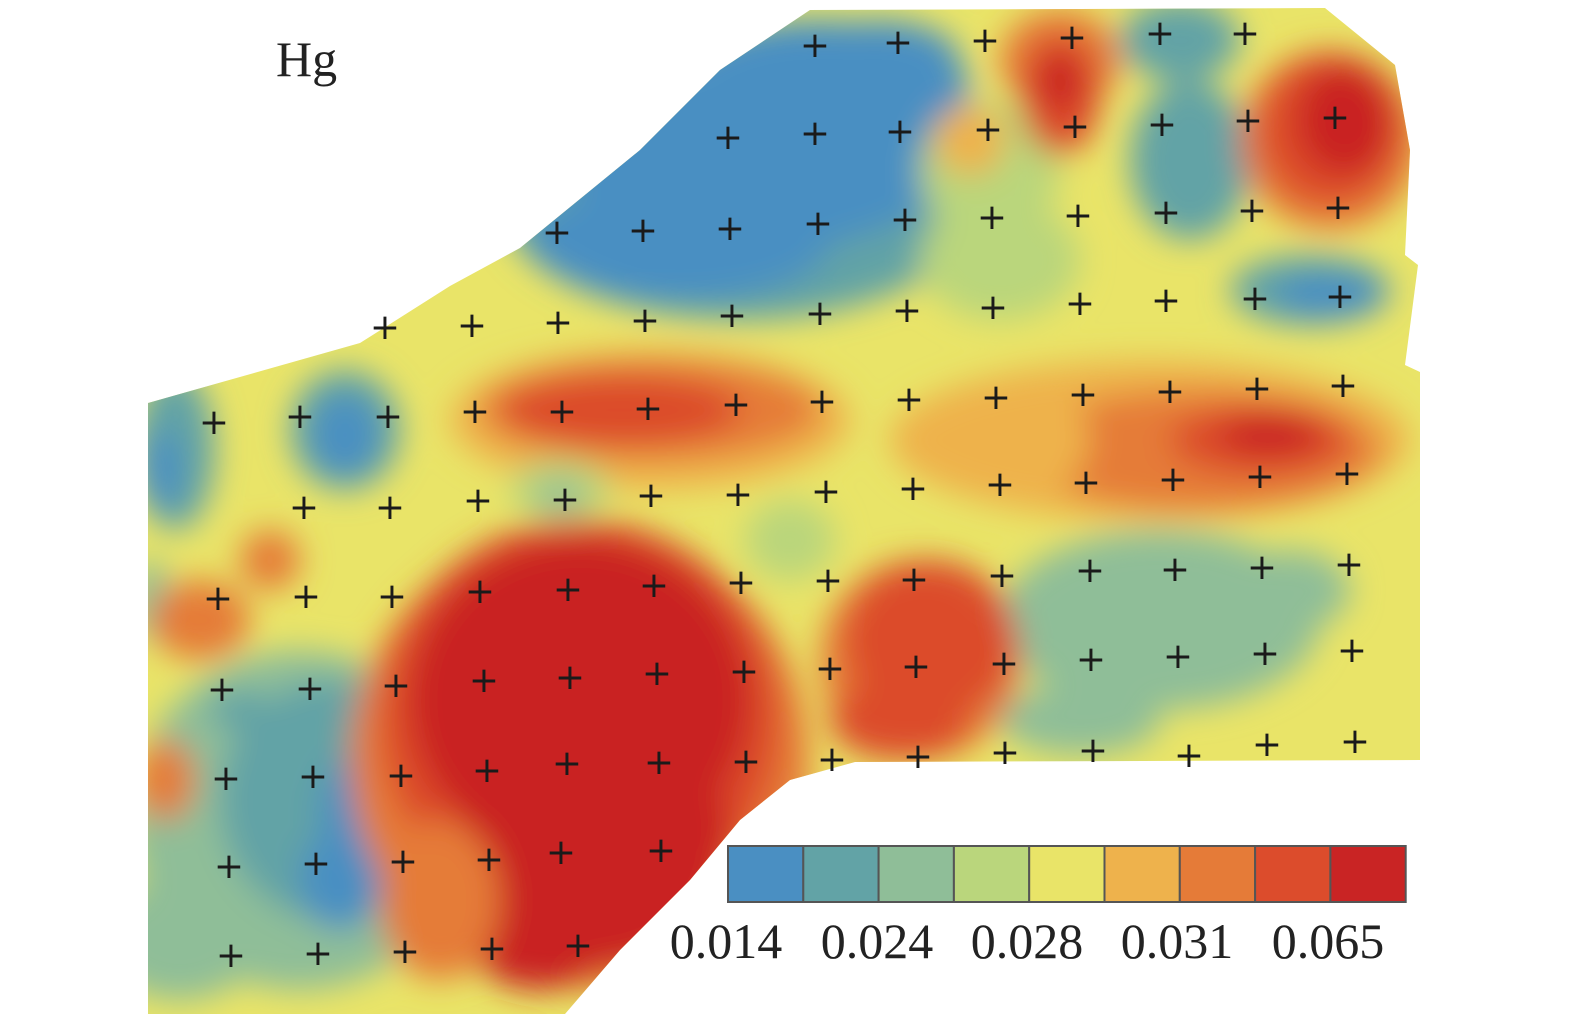 This screenshot has height=1029, width=1575. I want to click on legend-label-3: 0.028, so click(1027, 941).